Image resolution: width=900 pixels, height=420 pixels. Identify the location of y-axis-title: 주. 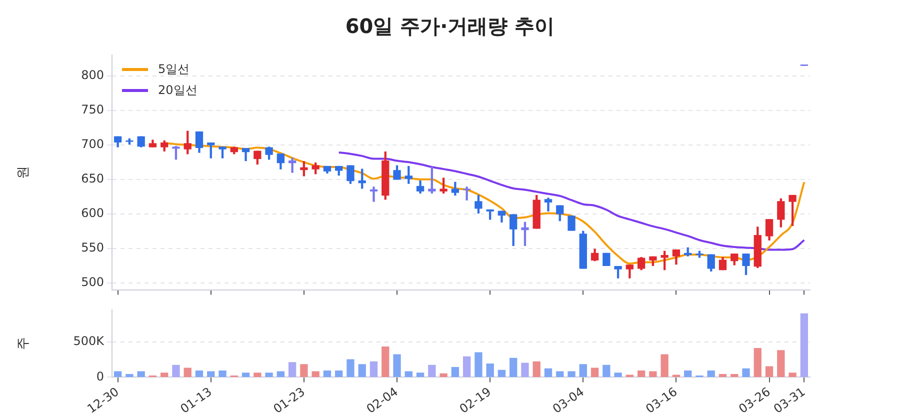
(24, 343).